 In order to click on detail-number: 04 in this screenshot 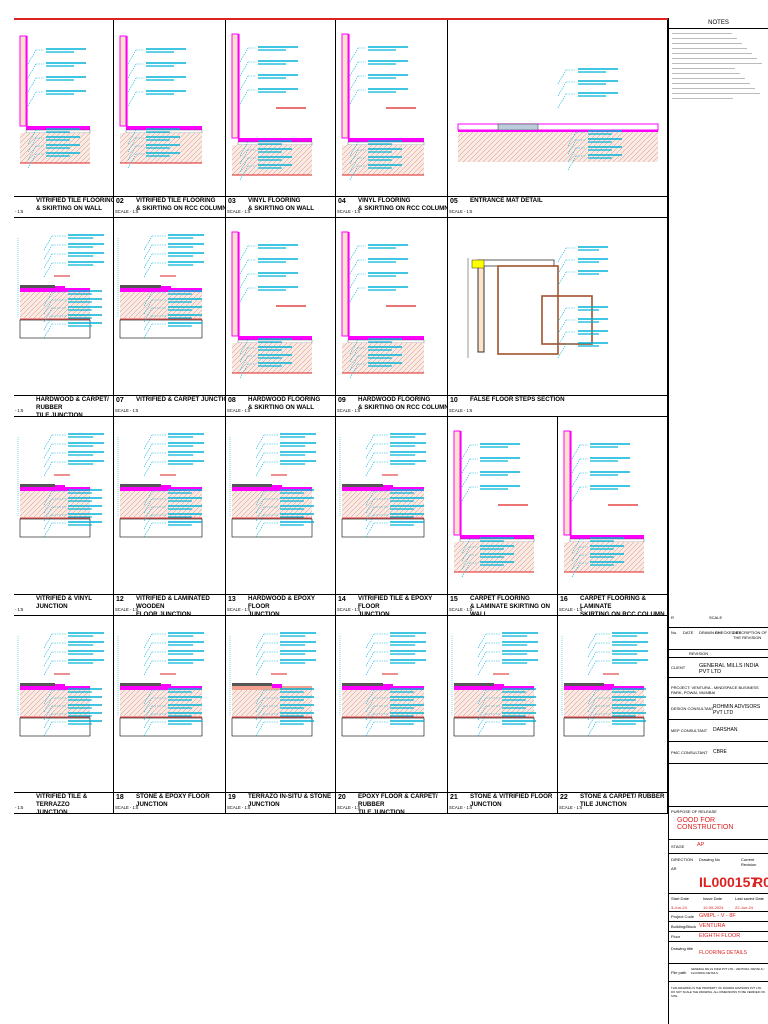, I will do `click(342, 201)`.